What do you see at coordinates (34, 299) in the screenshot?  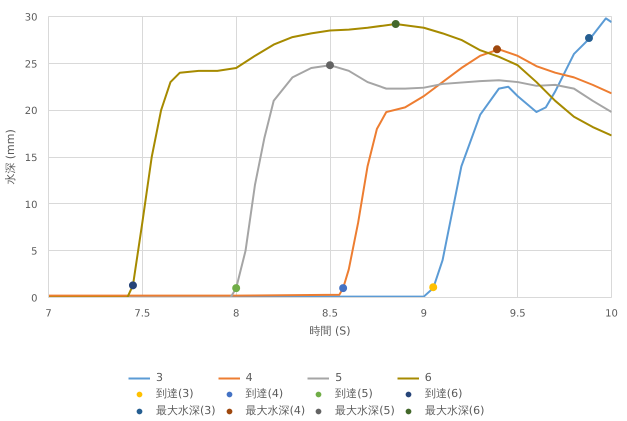 I see `y-tick-label: 0` at bounding box center [34, 299].